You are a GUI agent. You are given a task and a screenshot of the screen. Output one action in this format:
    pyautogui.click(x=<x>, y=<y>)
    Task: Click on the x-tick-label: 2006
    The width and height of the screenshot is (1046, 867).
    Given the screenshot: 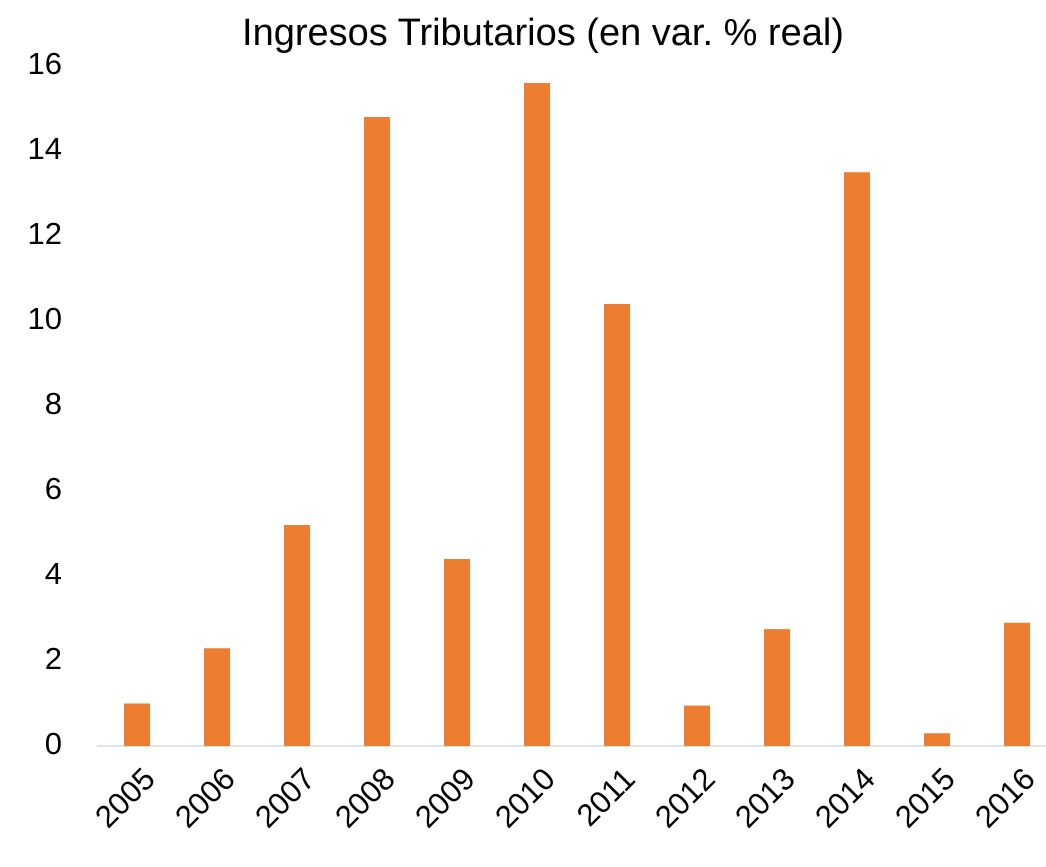 What is the action you would take?
    pyautogui.click(x=205, y=798)
    